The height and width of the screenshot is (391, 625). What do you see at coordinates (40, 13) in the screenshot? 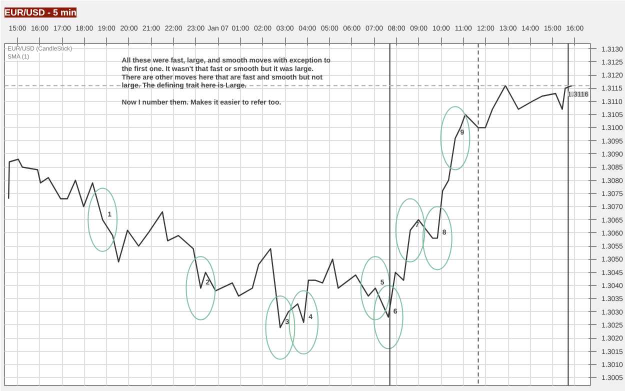
I see `chart-title: EUR/USD - 5 min` at bounding box center [40, 13].